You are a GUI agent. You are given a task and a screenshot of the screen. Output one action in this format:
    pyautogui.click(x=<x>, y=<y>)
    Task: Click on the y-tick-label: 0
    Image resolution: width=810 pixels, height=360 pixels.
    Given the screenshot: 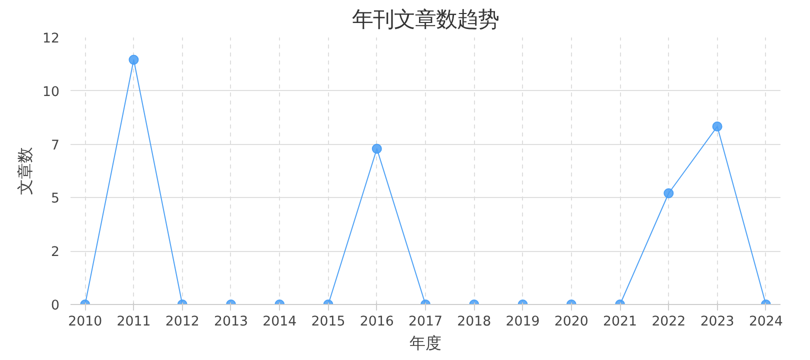 What is the action you would take?
    pyautogui.click(x=55, y=306)
    